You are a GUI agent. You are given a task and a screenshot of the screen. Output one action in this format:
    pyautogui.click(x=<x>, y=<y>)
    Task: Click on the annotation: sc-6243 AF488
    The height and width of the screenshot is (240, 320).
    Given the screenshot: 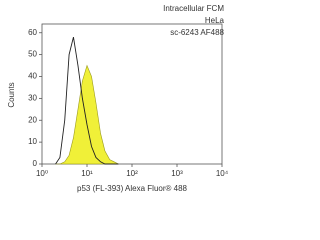 What is the action you would take?
    pyautogui.click(x=197, y=32)
    